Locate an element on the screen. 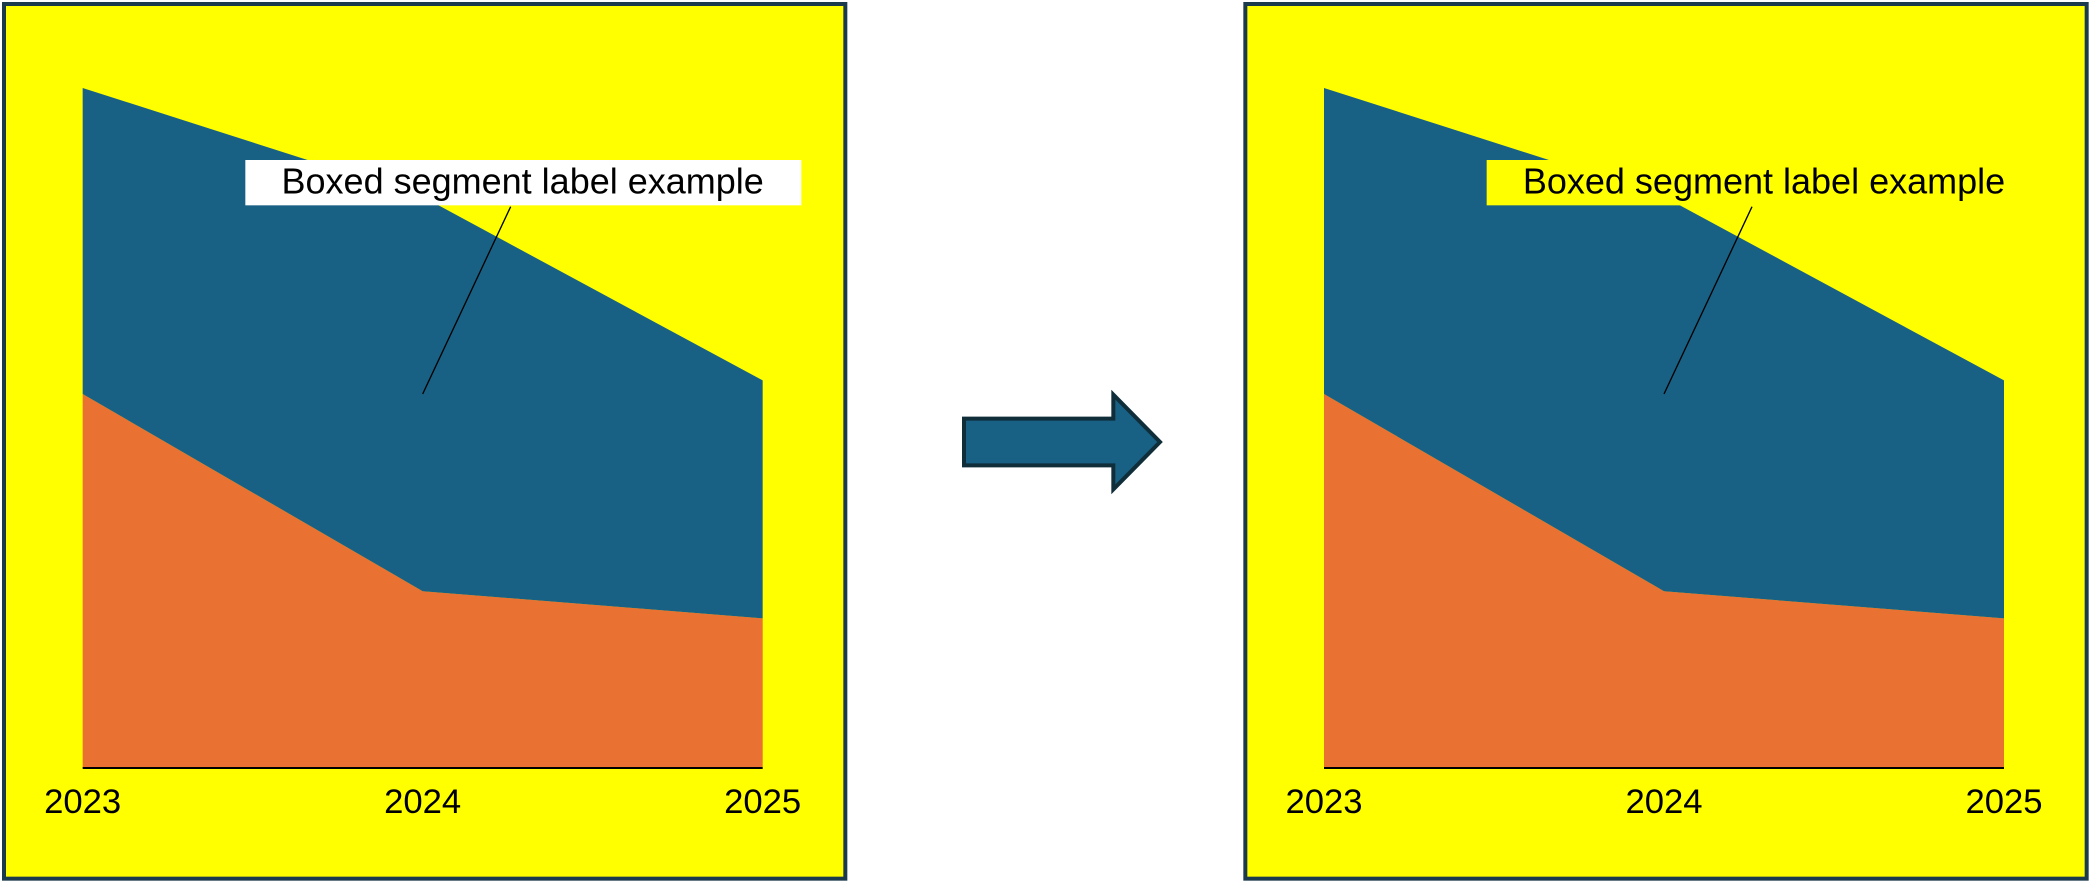 The height and width of the screenshot is (882, 2090). arrow is located at coordinates (1062, 442).